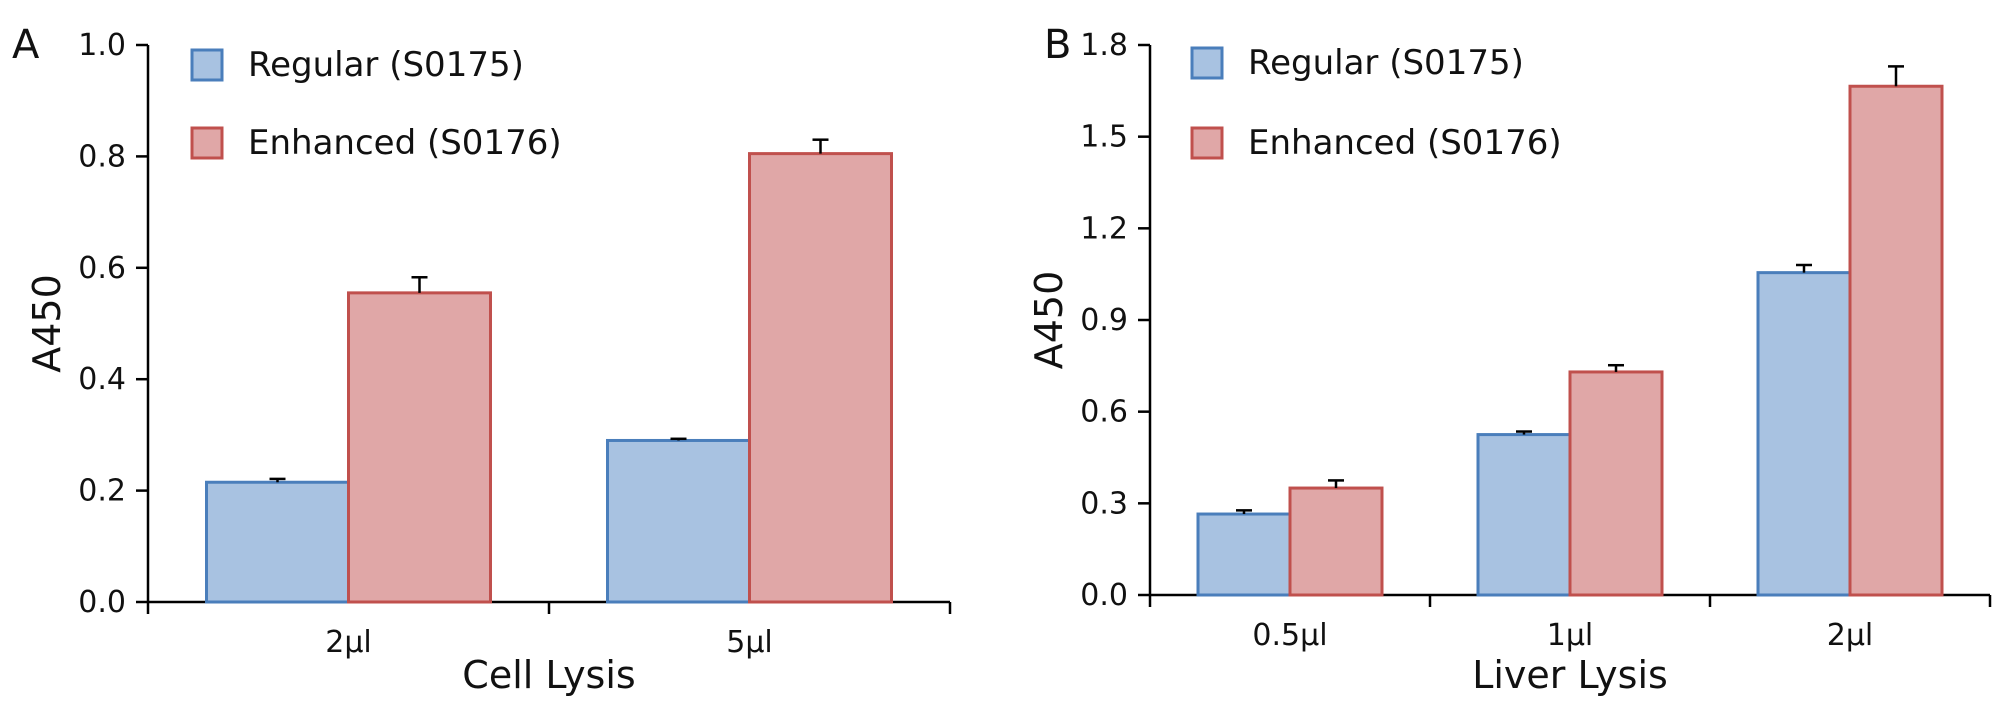 The image size is (2000, 710). Describe the element at coordinates (102, 379) in the screenshot. I see `y-tick-label: 0.4` at that location.